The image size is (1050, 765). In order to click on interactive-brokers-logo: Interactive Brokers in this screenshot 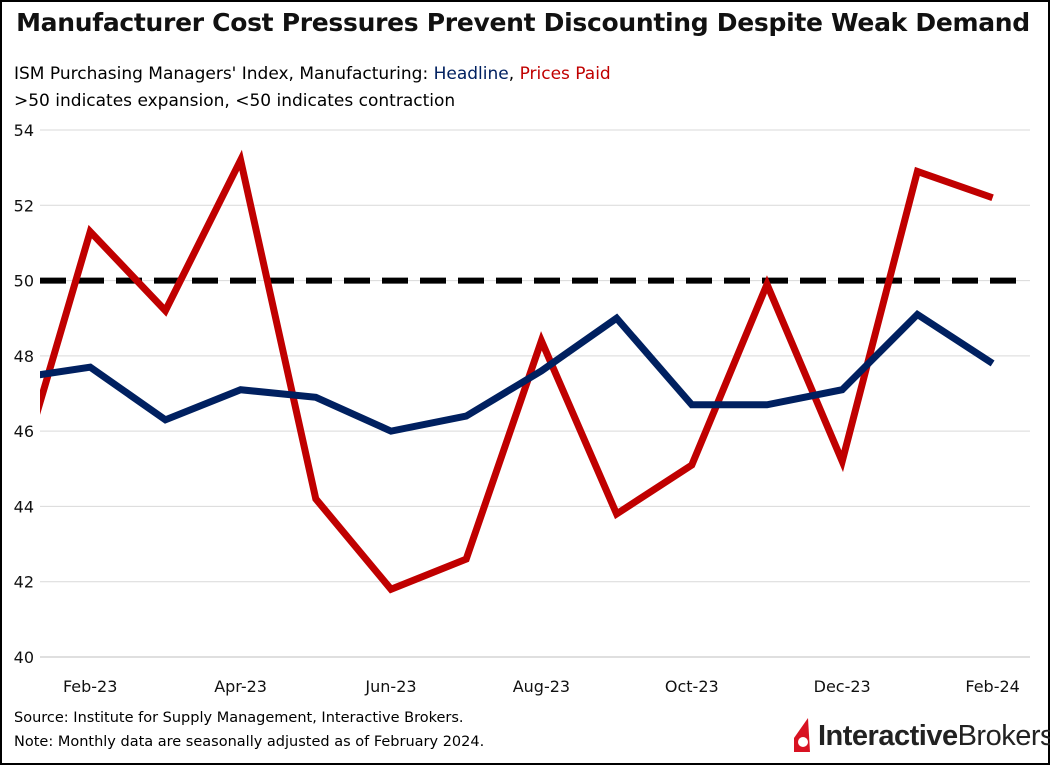, I will do `click(920, 736)`.